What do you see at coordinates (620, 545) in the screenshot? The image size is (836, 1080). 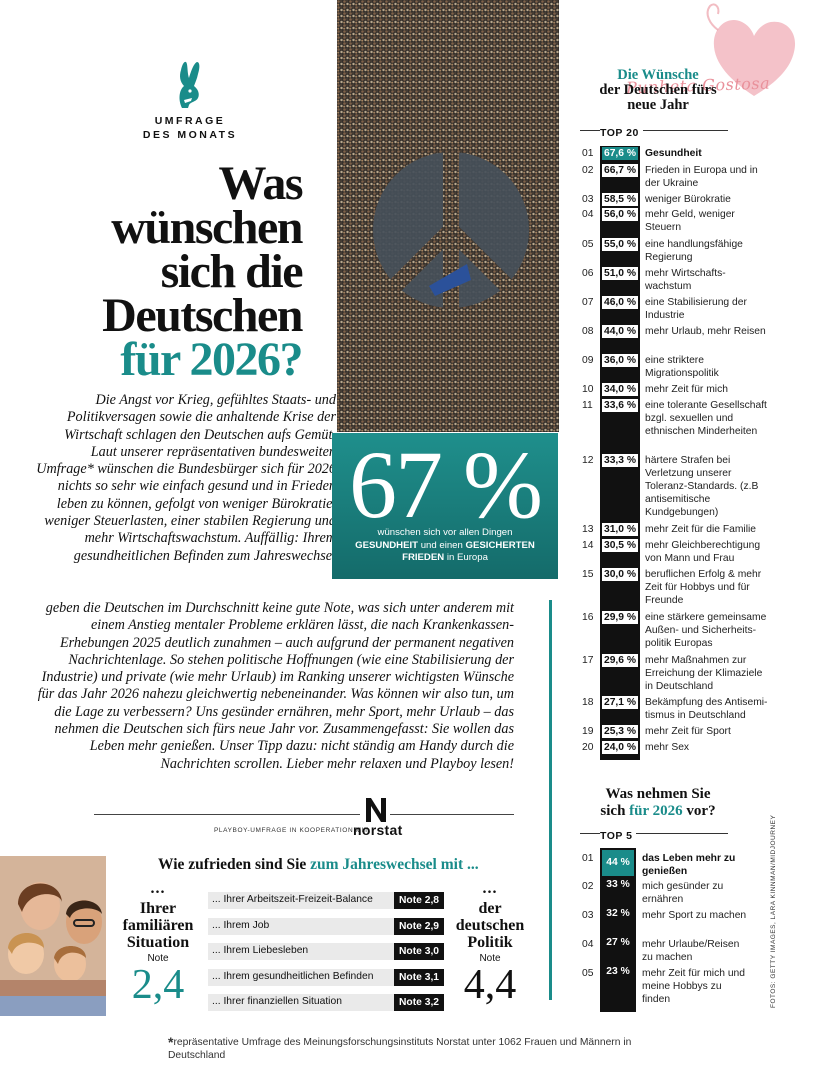 I see `percent-badge: 30,5 %` at bounding box center [620, 545].